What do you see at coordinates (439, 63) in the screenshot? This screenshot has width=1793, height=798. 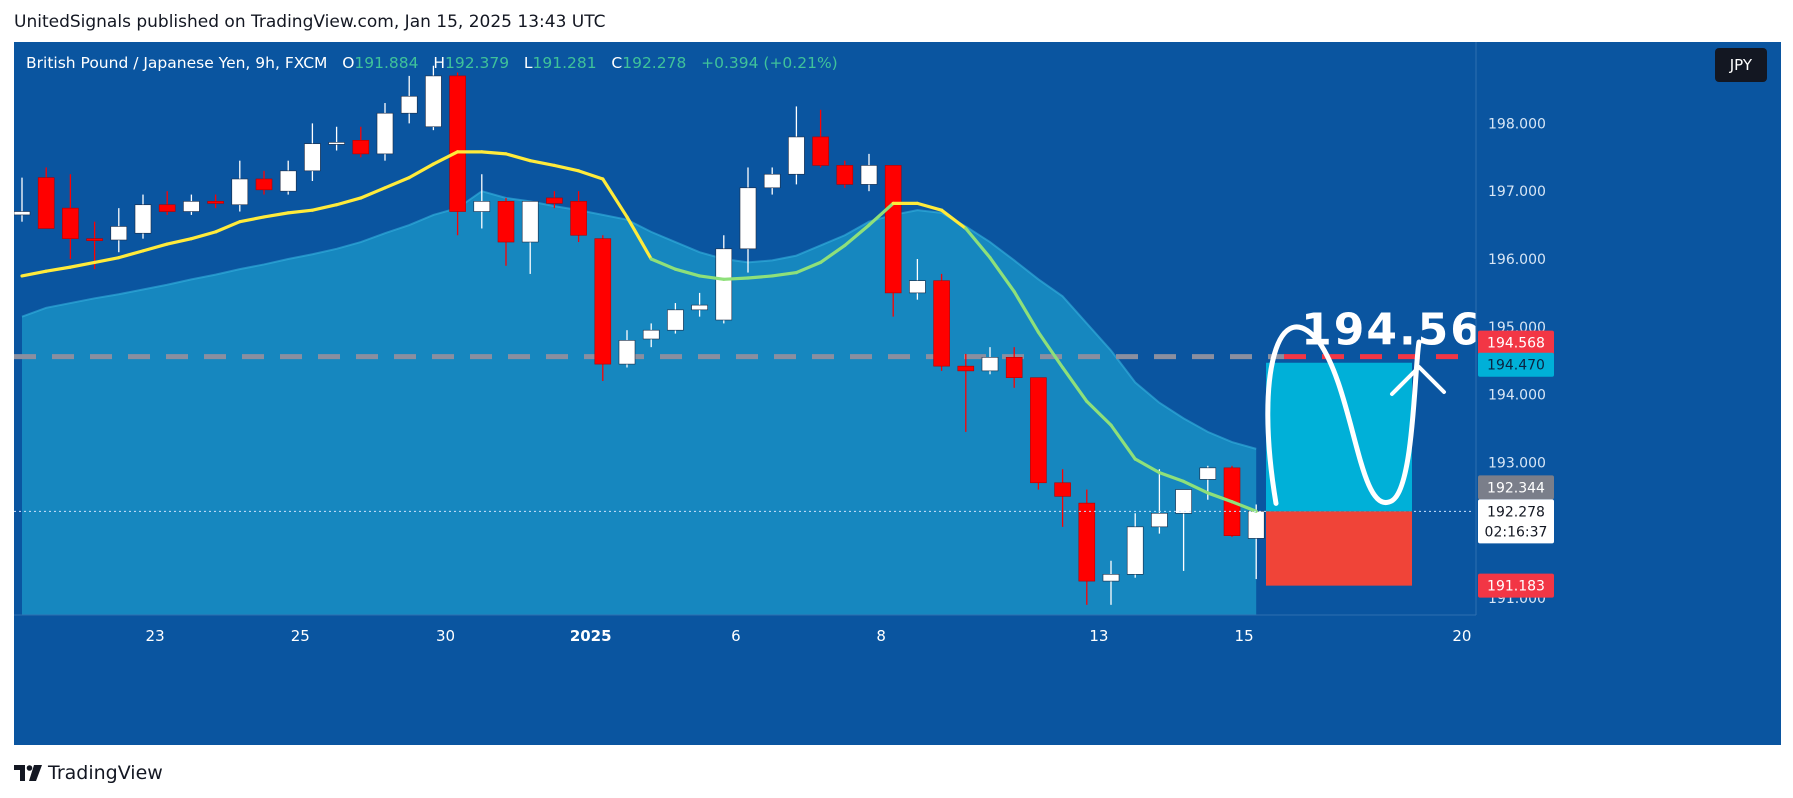 I see `legend-high-label: H` at bounding box center [439, 63].